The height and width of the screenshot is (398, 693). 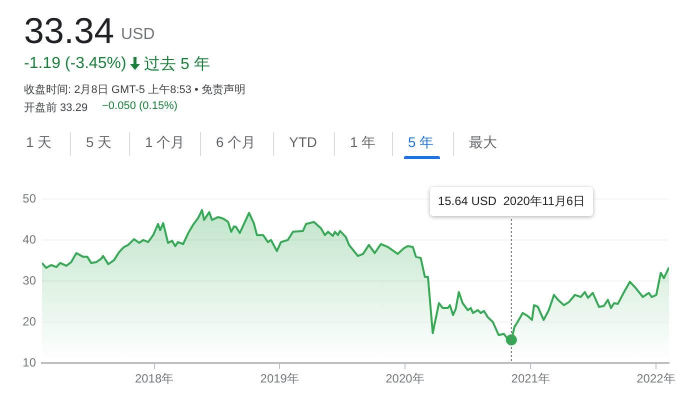 I want to click on x-tick-label: 2021年, so click(x=530, y=379).